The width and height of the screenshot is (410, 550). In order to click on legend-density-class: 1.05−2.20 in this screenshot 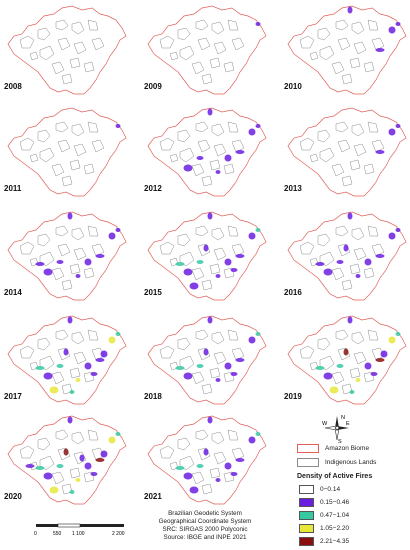, I will do `click(324, 528)`.